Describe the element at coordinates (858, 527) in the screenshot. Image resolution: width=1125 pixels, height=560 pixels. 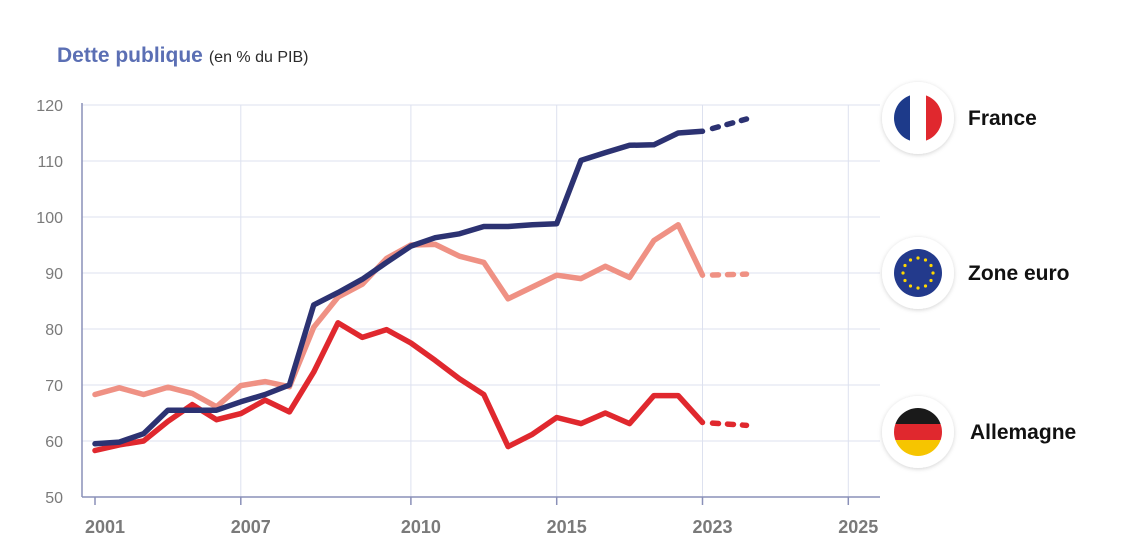
I see `x-tick-label: 2025` at that location.